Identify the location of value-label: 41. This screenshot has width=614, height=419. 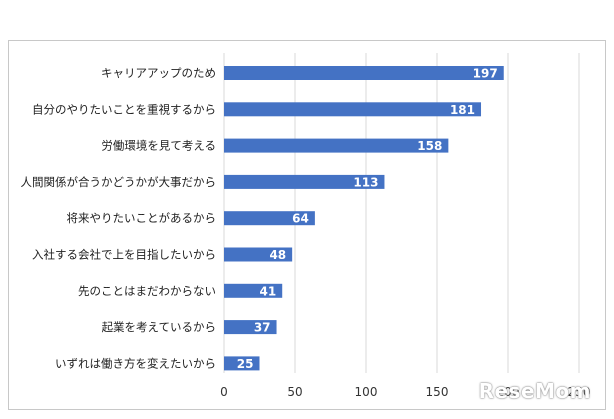
(268, 291).